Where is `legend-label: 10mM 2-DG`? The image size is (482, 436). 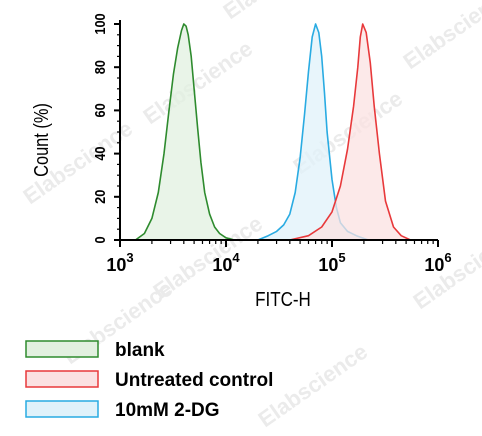
legend-label: 10mM 2-DG is located at coordinates (167, 410).